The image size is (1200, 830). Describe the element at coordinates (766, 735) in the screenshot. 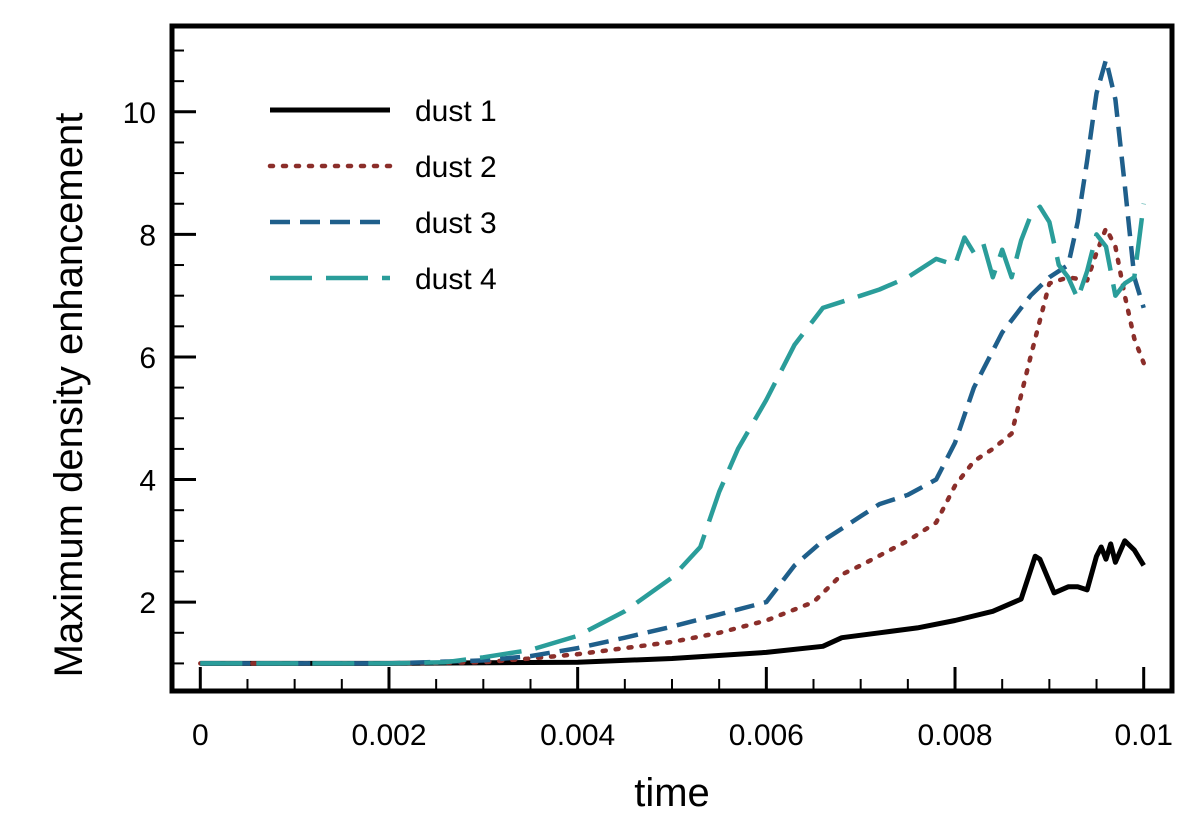

I see `x-tick-label: 0.006` at that location.